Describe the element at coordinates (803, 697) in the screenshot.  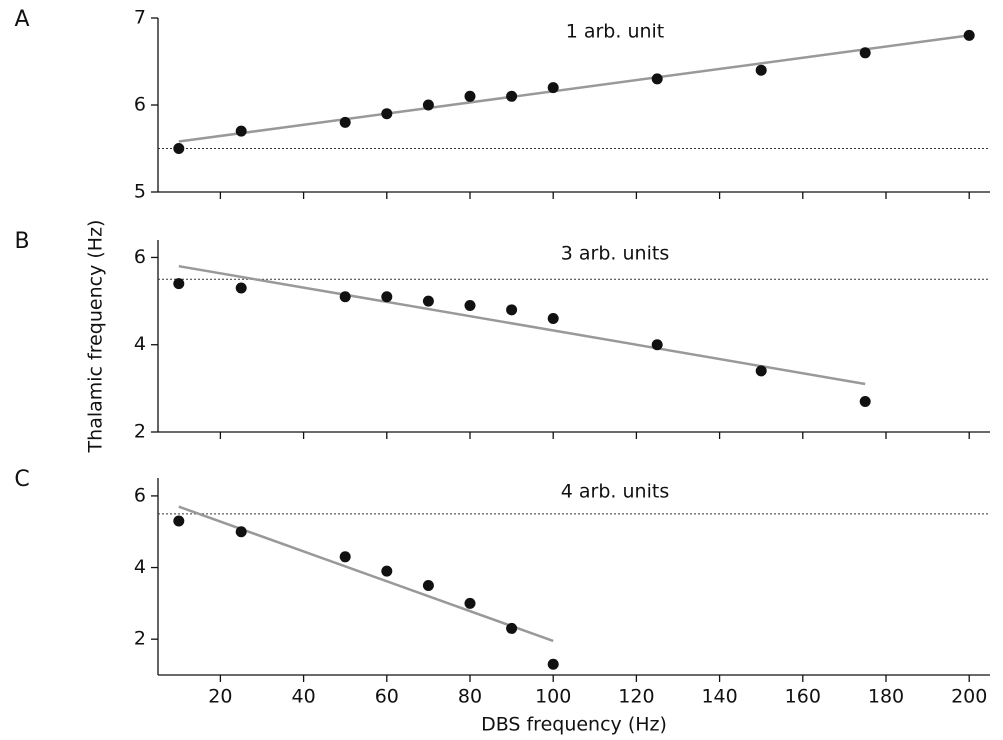
I see `x-tick-label: 160` at that location.